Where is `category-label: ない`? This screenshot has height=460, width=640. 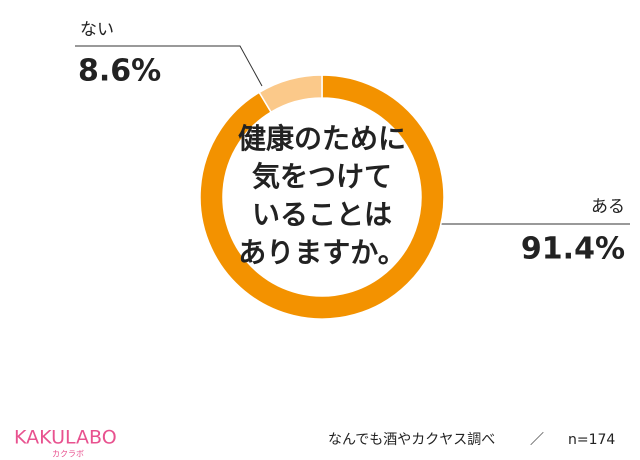 category-label: ない is located at coordinates (97, 30).